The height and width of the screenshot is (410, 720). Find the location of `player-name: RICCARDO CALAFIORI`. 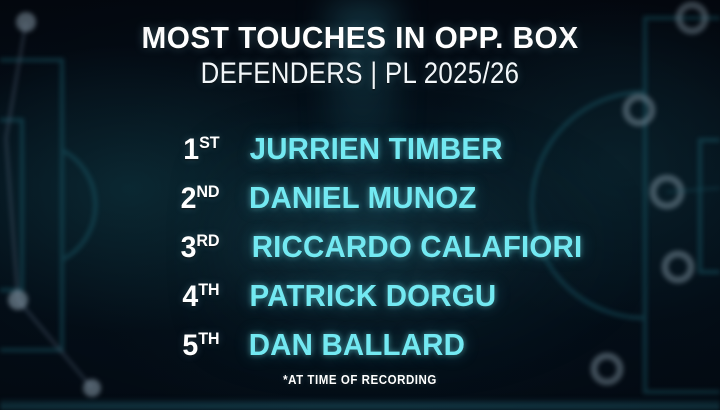

player-name: RICCARDO CALAFIORI is located at coordinates (417, 246).